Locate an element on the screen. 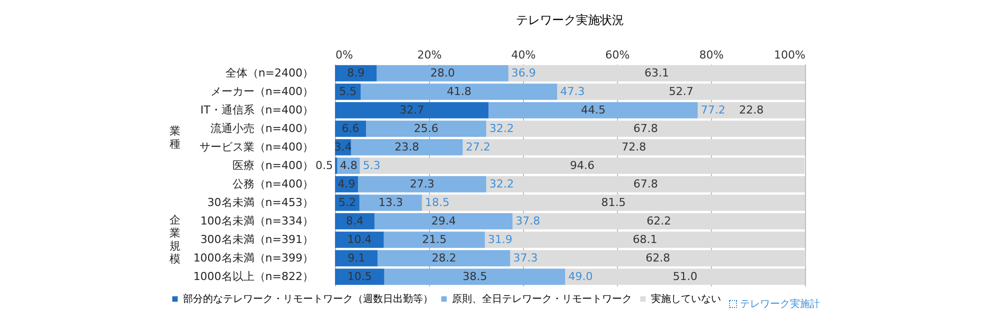  annotation: 27.2 is located at coordinates (478, 147).